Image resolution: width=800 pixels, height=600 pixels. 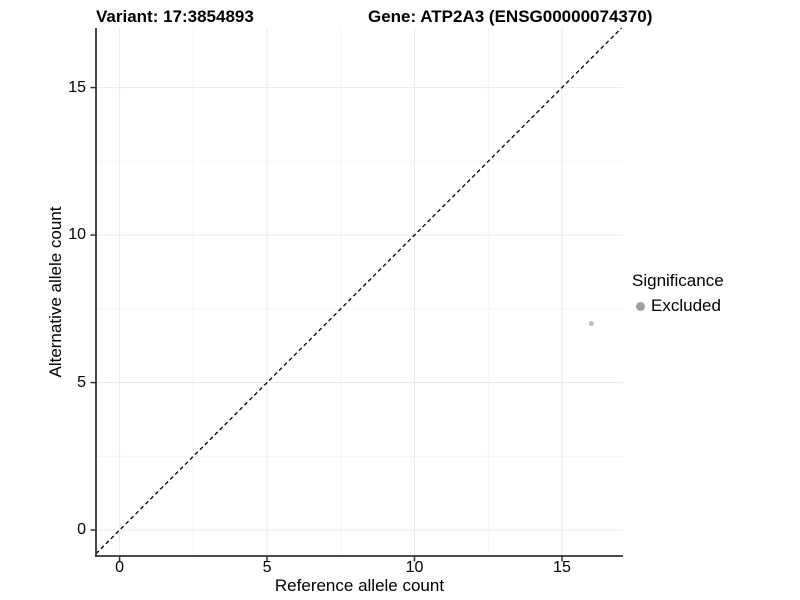 What do you see at coordinates (77, 235) in the screenshot?
I see `y-tick-label: 10` at bounding box center [77, 235].